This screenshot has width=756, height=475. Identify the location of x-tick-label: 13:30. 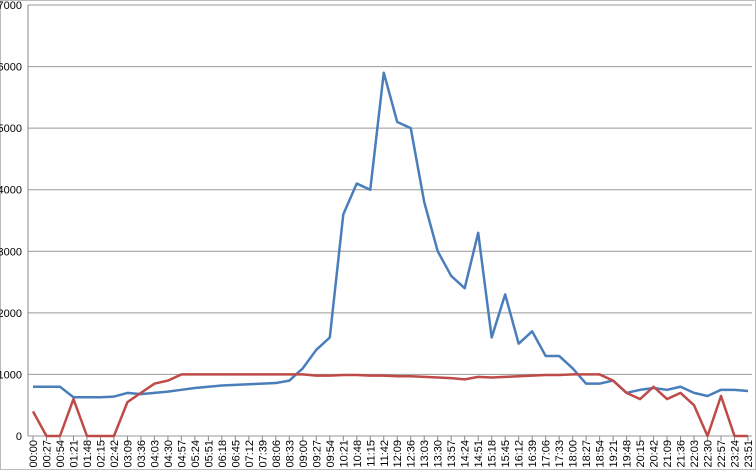
(439, 454).